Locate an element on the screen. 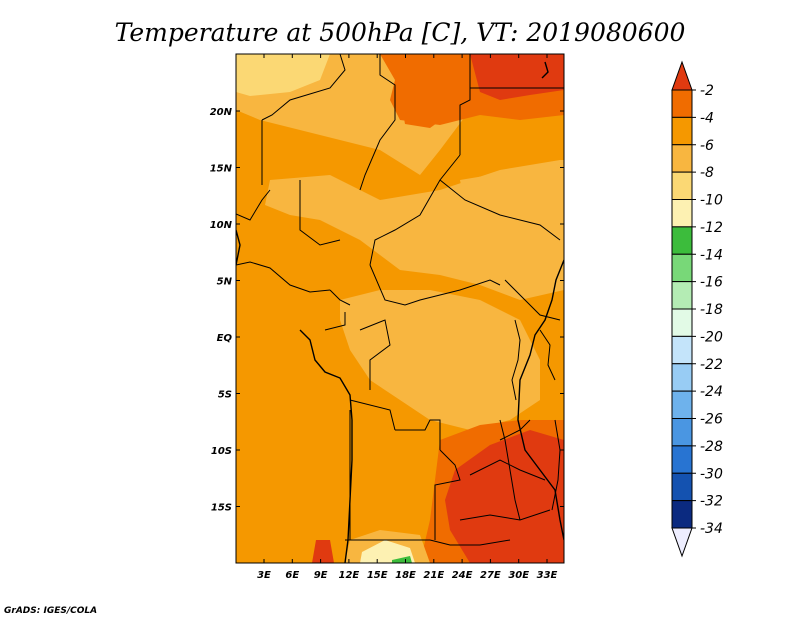 The width and height of the screenshot is (800, 618). x-tick-label: 12E is located at coordinates (349, 575).